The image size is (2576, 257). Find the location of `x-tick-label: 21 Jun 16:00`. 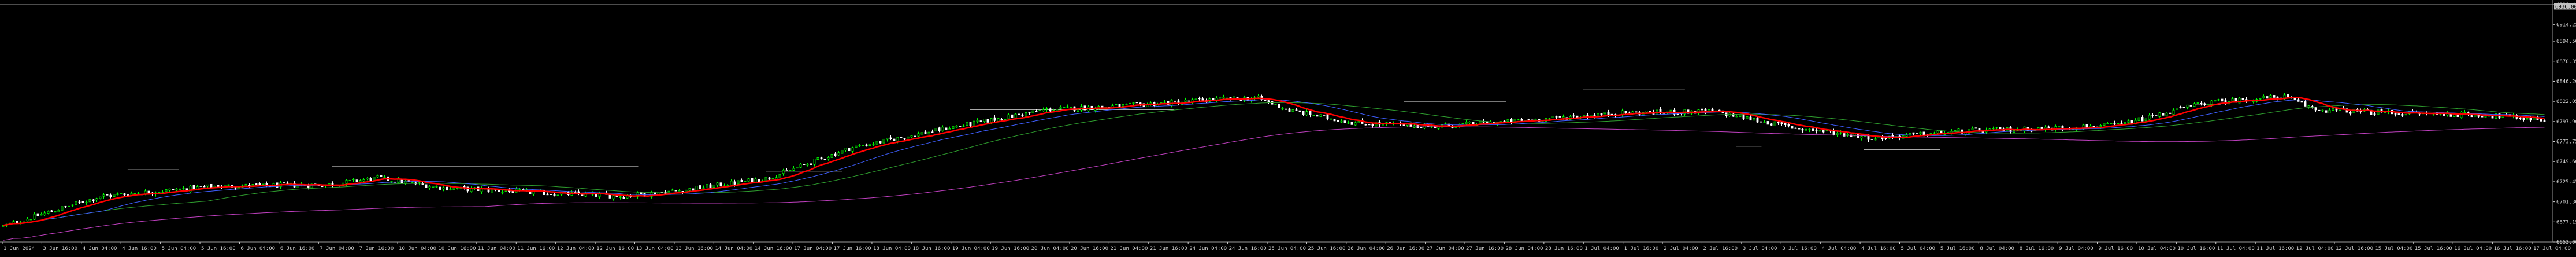

x-tick-label: 21 Jun 16:00 is located at coordinates (1168, 249).